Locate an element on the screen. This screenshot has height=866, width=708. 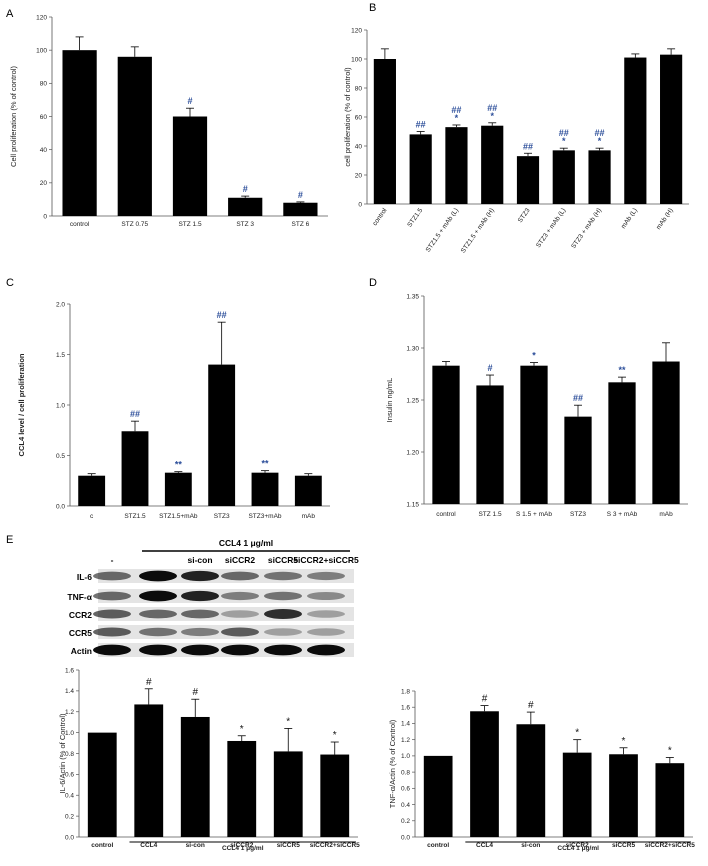
lane-label: siCCR2+siCCR5 is located at coordinates (326, 560).